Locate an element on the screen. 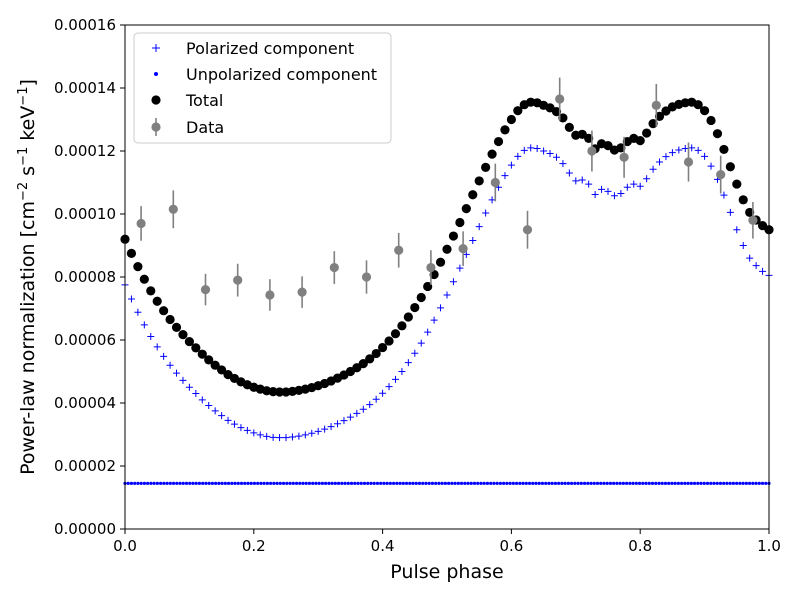 This screenshot has width=800, height=600. y-tick-label: 0.00008 is located at coordinates (85, 277).